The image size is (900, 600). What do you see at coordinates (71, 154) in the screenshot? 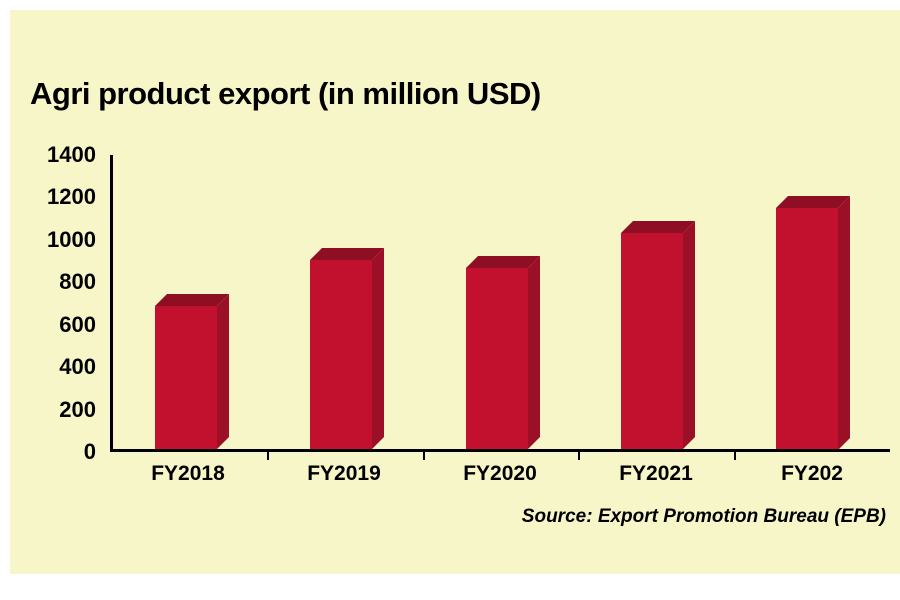
I see `y-tick-label: 1400` at bounding box center [71, 154].